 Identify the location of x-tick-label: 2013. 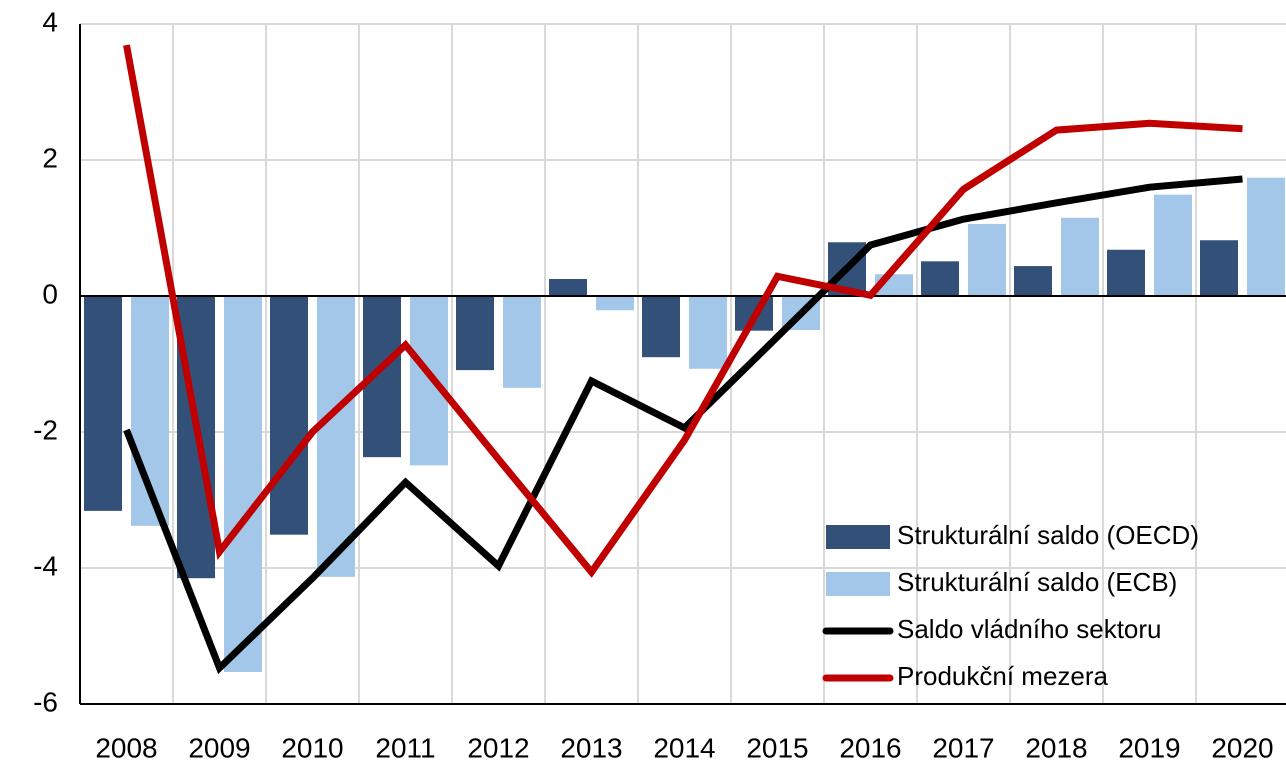
(591, 747).